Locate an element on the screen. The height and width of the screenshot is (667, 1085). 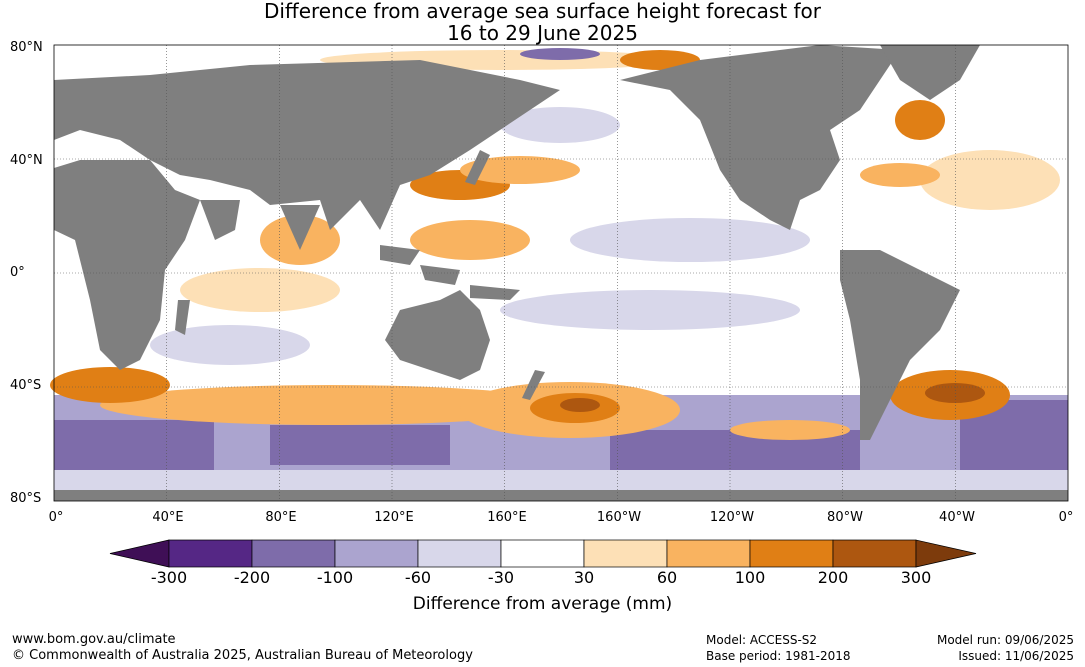
lat-label-80s: 80°S is located at coordinates (26, 498).